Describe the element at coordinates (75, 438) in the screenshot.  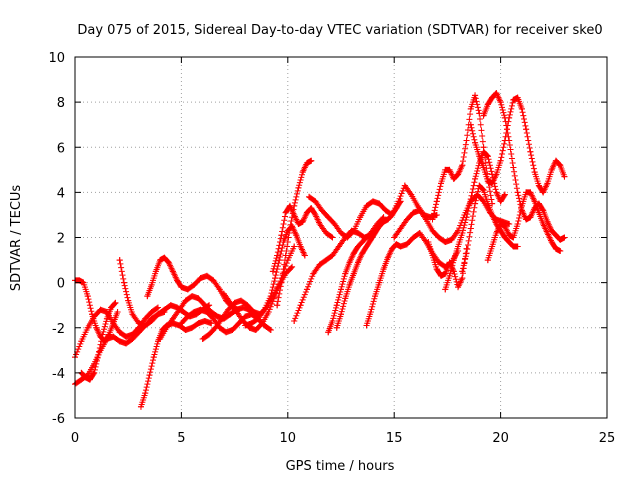
I see `x-tick-label: 0` at that location.